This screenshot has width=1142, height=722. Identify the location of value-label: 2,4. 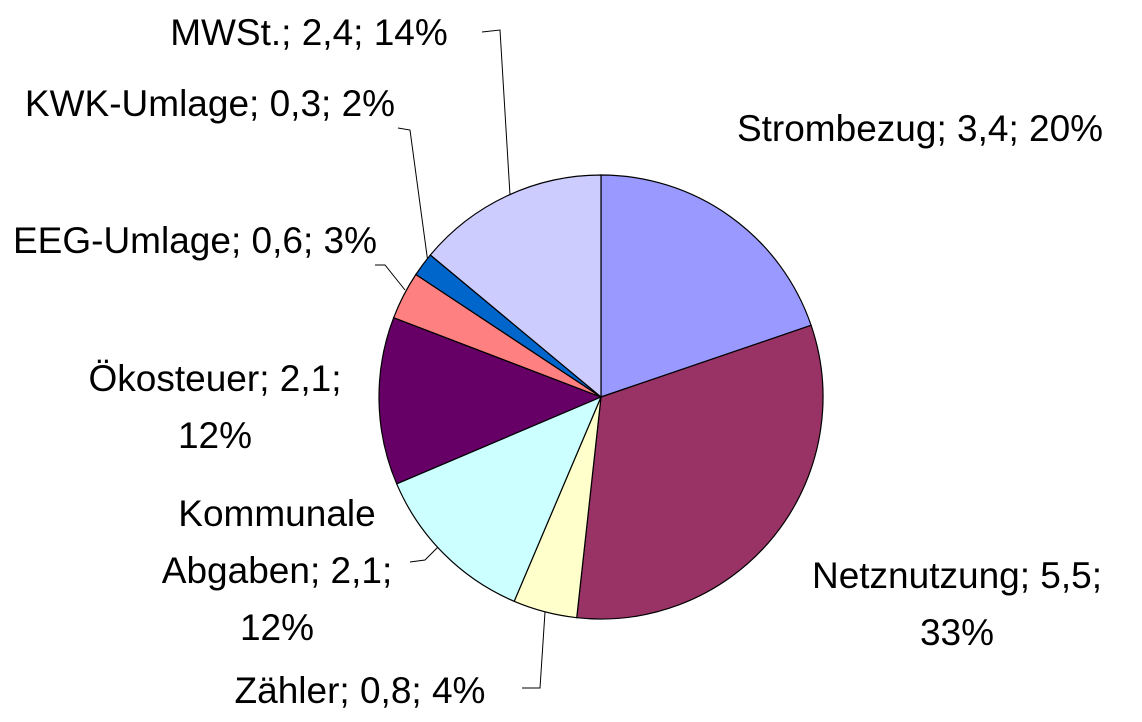
(327, 32).